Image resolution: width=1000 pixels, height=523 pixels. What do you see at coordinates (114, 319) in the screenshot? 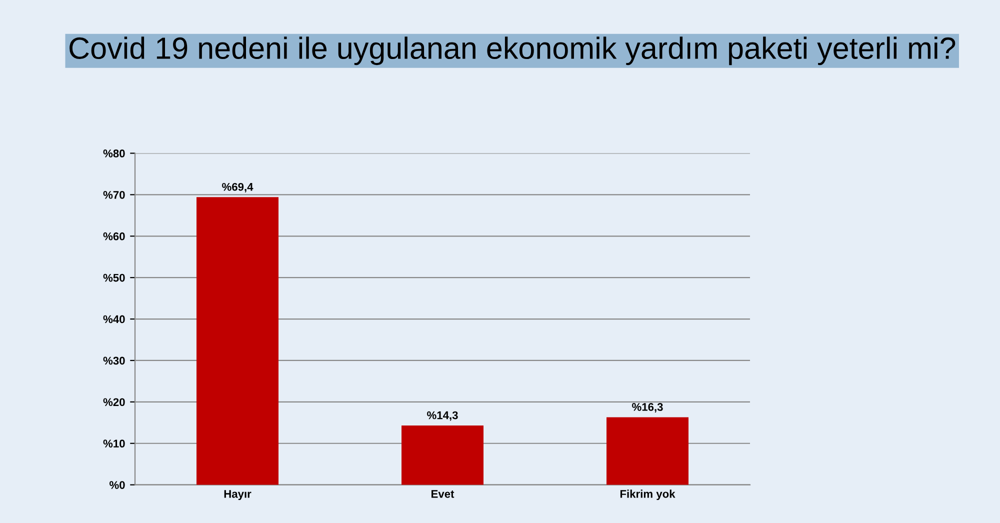
I see `y-tick-label: %40` at bounding box center [114, 319].